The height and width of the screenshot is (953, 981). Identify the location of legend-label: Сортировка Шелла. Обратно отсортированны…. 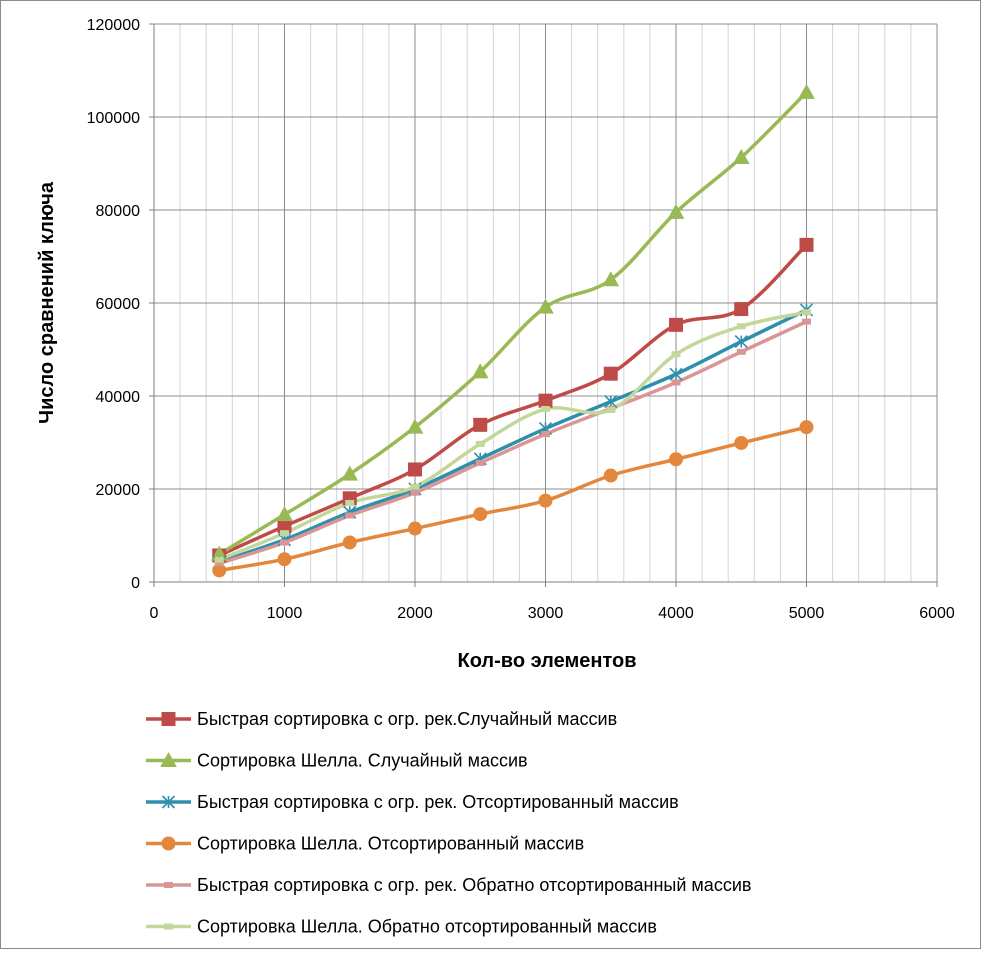
(427, 927).